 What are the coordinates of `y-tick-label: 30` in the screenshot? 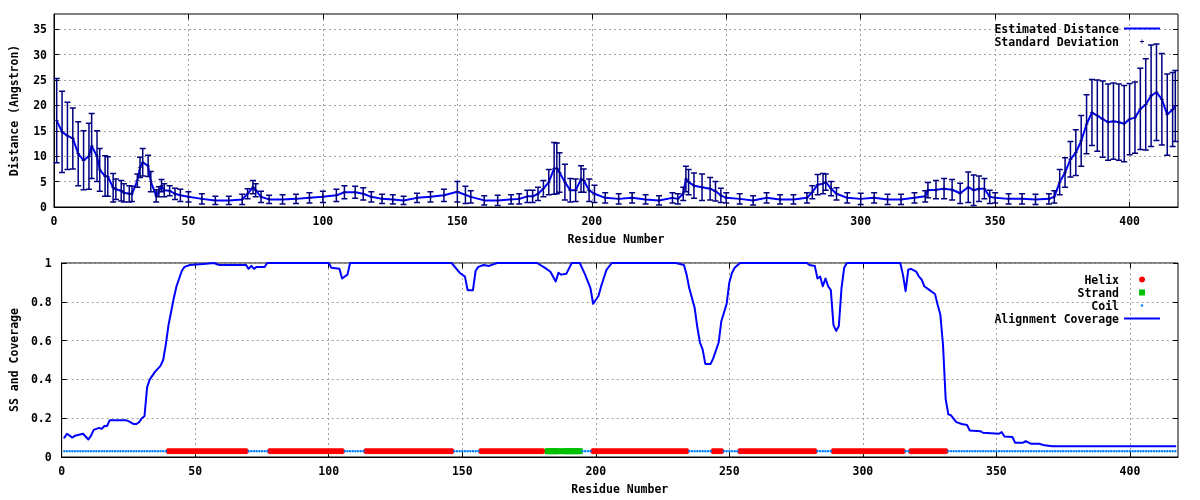 It's located at (40, 54).